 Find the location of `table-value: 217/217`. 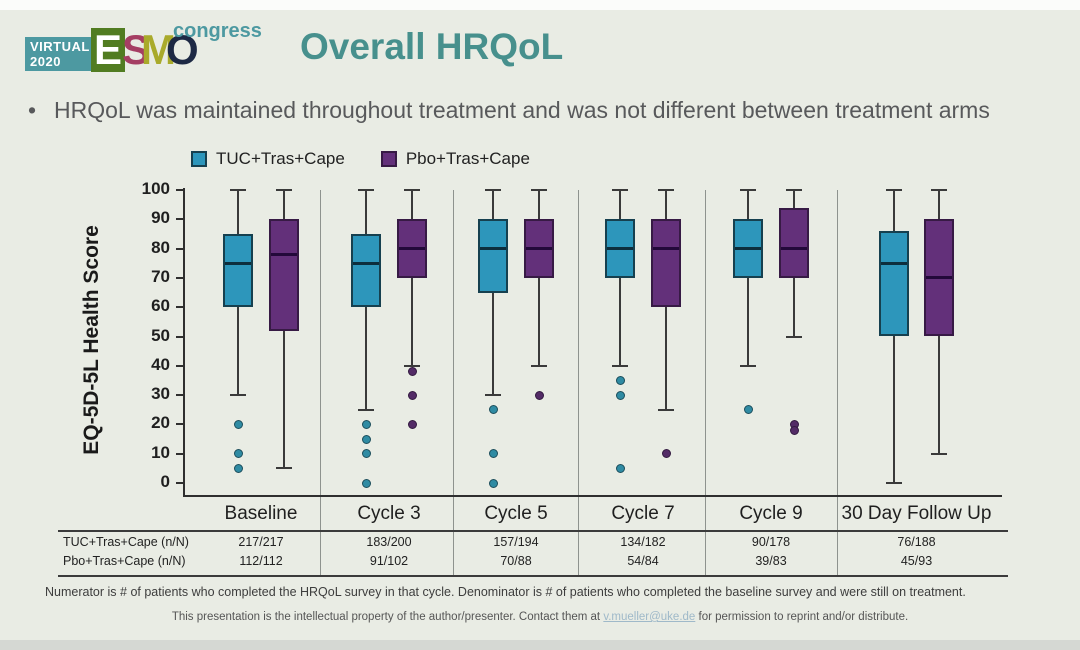

table-value: 217/217 is located at coordinates (261, 542).